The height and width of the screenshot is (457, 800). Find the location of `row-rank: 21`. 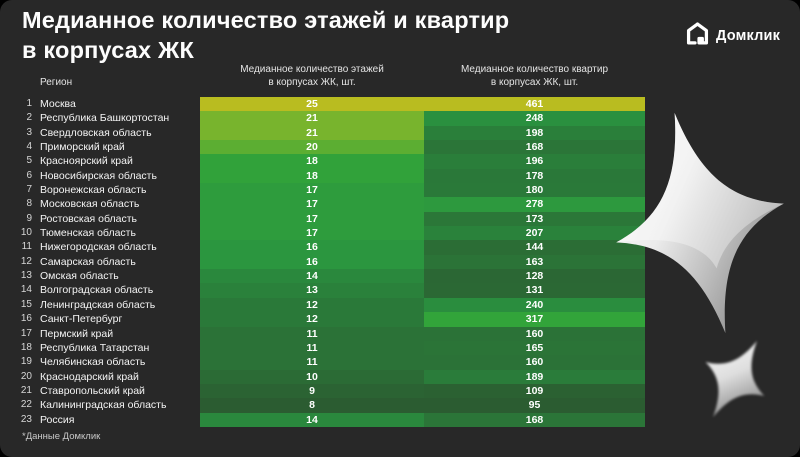

row-rank: 21 is located at coordinates (26, 390).